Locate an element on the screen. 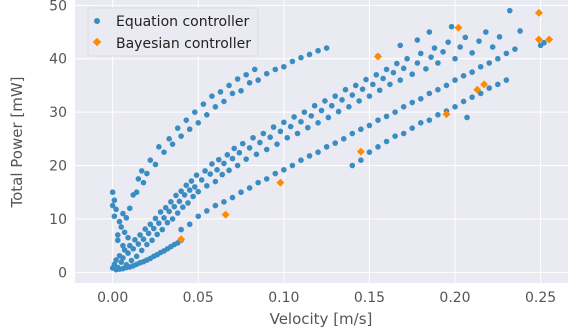  legend-marker-bayesian is located at coordinates (97, 42).